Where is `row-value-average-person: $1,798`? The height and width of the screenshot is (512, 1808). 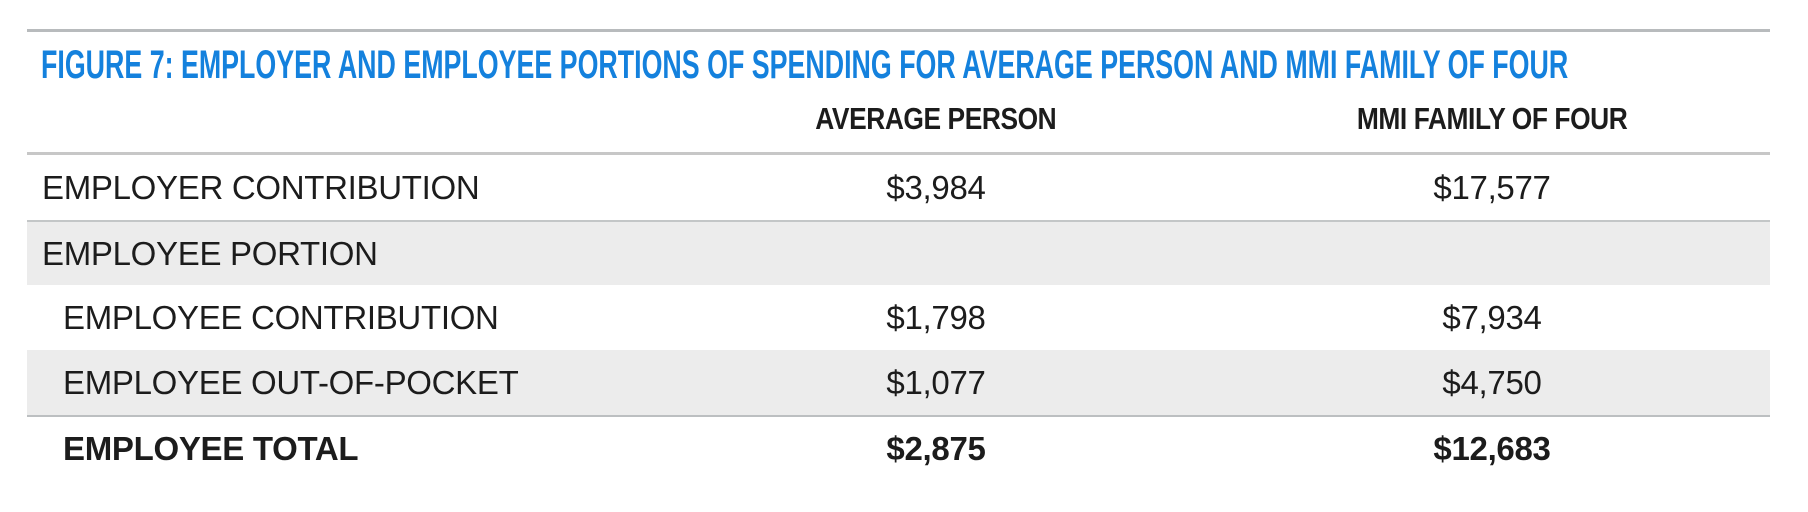
row-value-average-person: $1,798 is located at coordinates (936, 317).